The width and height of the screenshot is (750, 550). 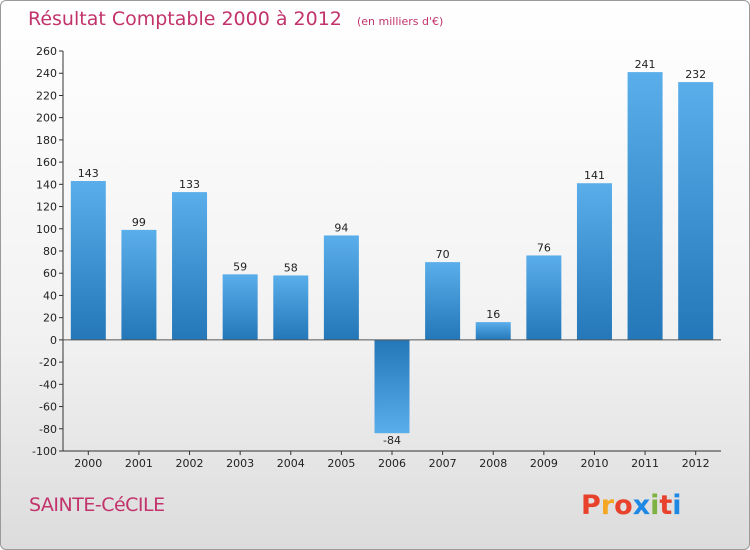 What do you see at coordinates (623, 505) in the screenshot?
I see `logo-letter: o` at bounding box center [623, 505].